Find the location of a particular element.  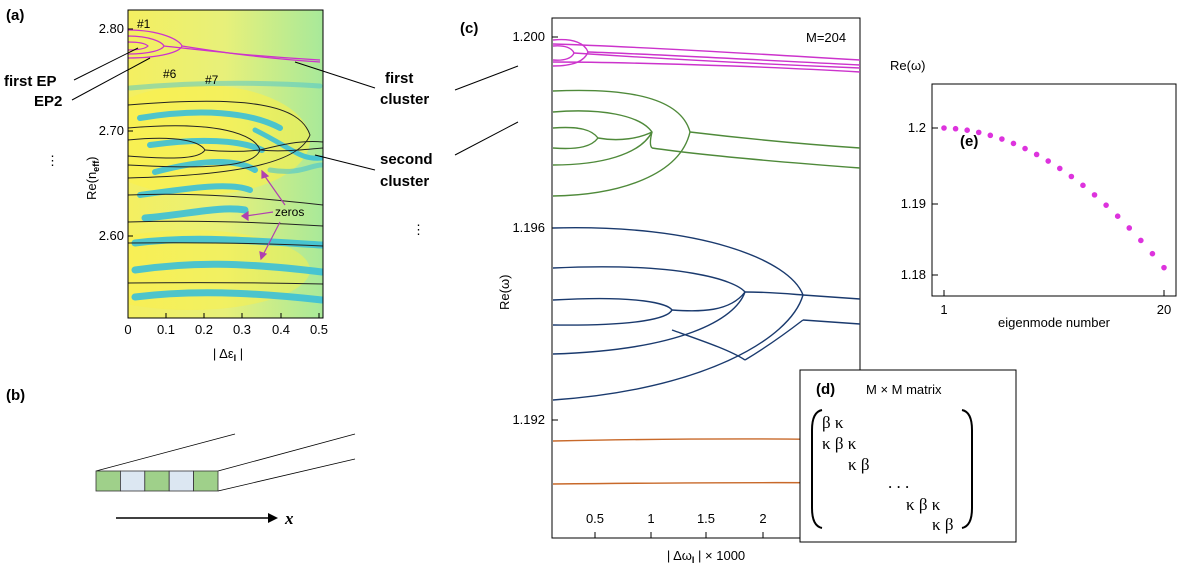

panel-a-yticks: 2.80 2.70 2.60 is located at coordinates (116, 132).